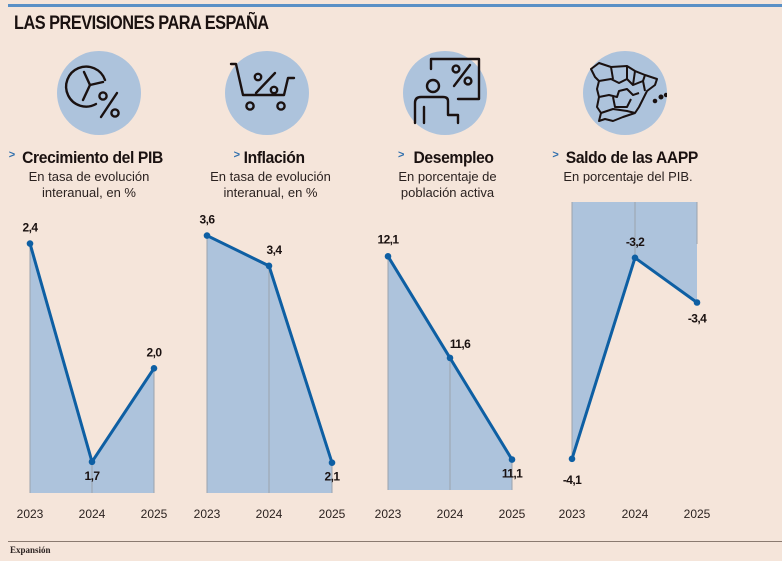 Image resolution: width=782 pixels, height=561 pixels. What do you see at coordinates (267, 93) in the screenshot?
I see `shopping-cart-percent-icon` at bounding box center [267, 93].